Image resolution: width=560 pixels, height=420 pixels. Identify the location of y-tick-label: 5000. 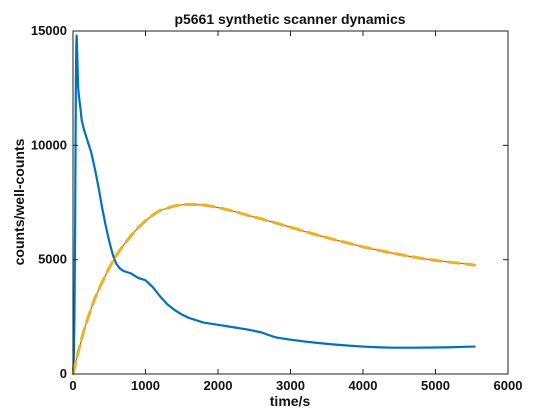
(52, 259).